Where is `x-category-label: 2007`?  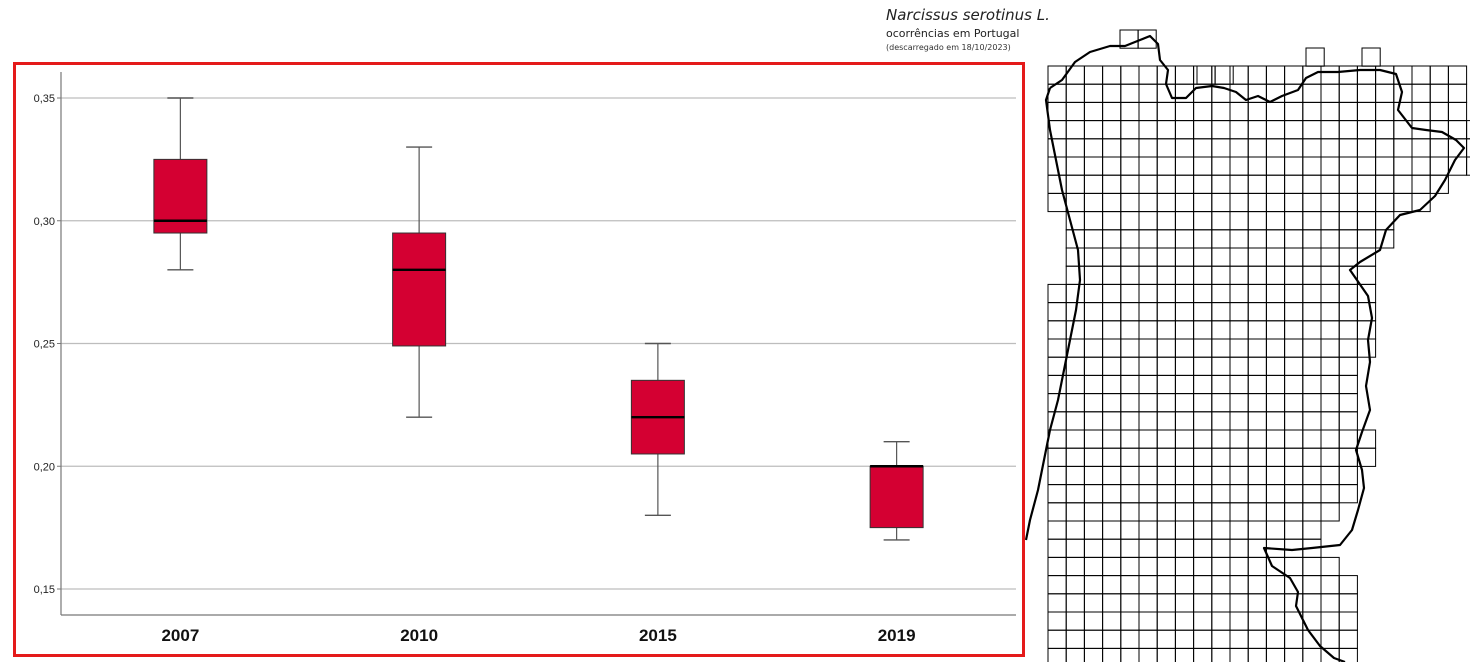 x-category-label: 2007 is located at coordinates (180, 635).